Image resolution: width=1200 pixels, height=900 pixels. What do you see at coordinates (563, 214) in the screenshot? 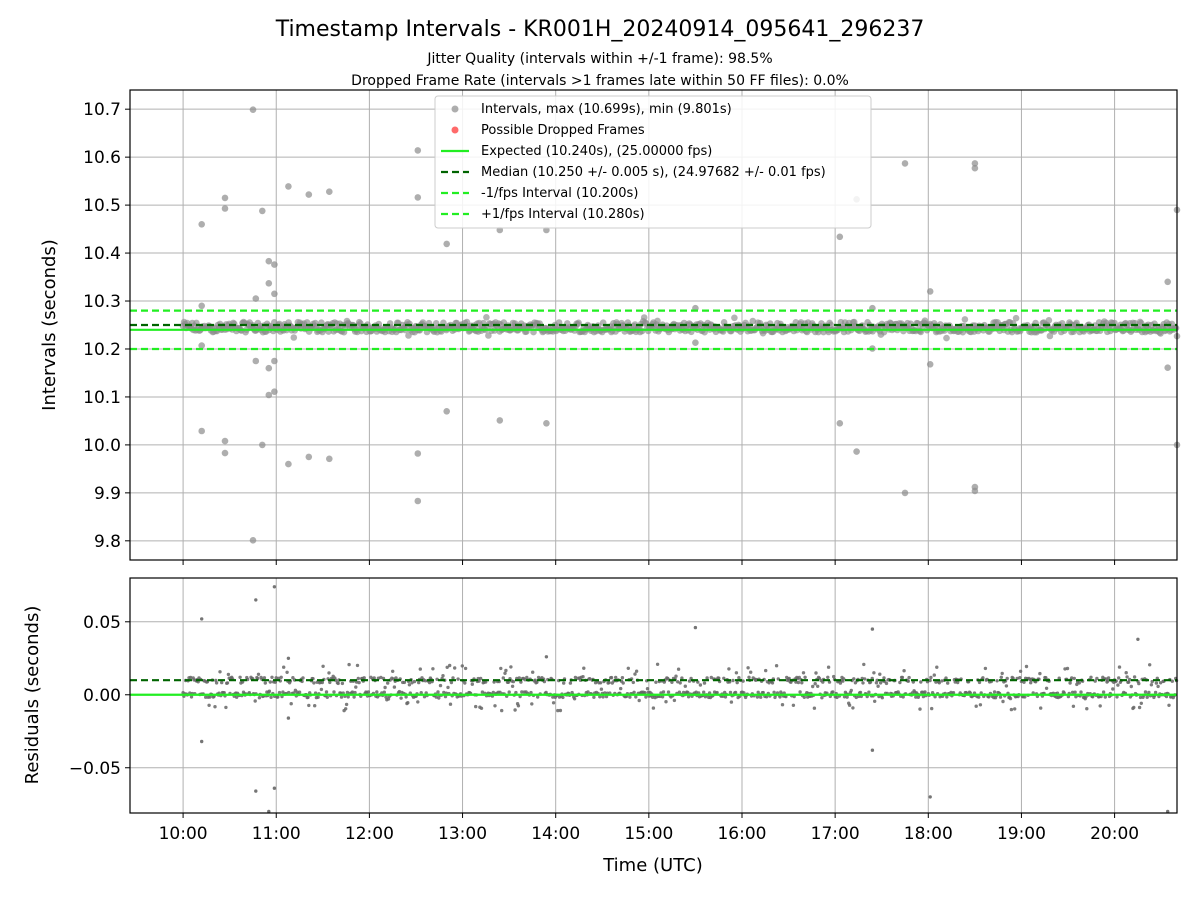
I see `legend-label-plus-interval: +1/fps Interval (10.280s)` at bounding box center [563, 214].